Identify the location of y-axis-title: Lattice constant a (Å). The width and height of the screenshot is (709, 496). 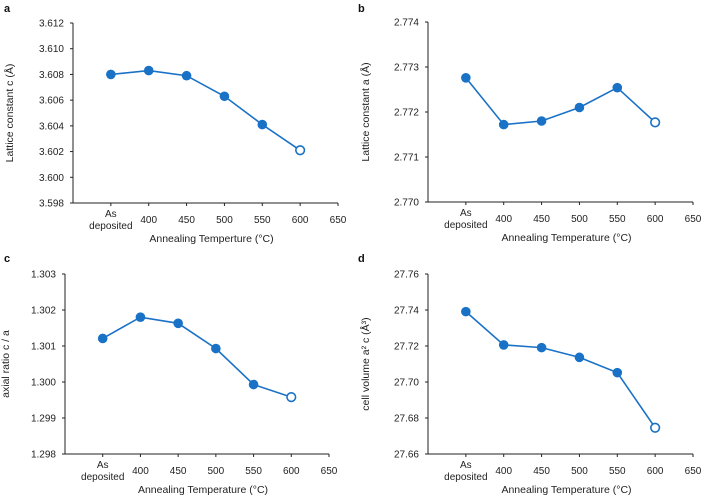
(365, 111).